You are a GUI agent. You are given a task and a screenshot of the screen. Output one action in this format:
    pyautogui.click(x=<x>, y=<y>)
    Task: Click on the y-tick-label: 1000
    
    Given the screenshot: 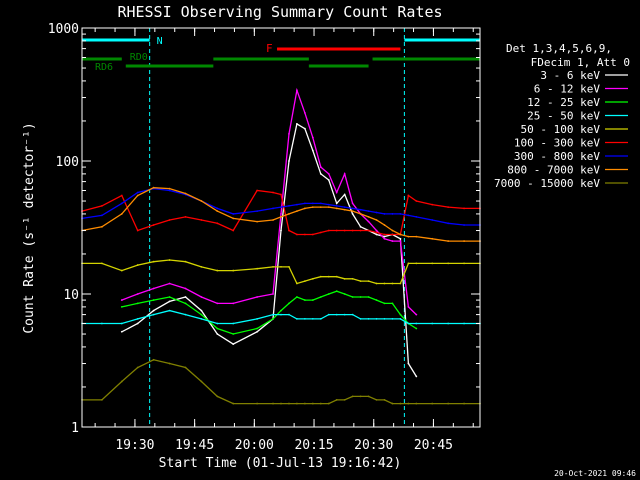 What is the action you would take?
    pyautogui.click(x=63, y=29)
    